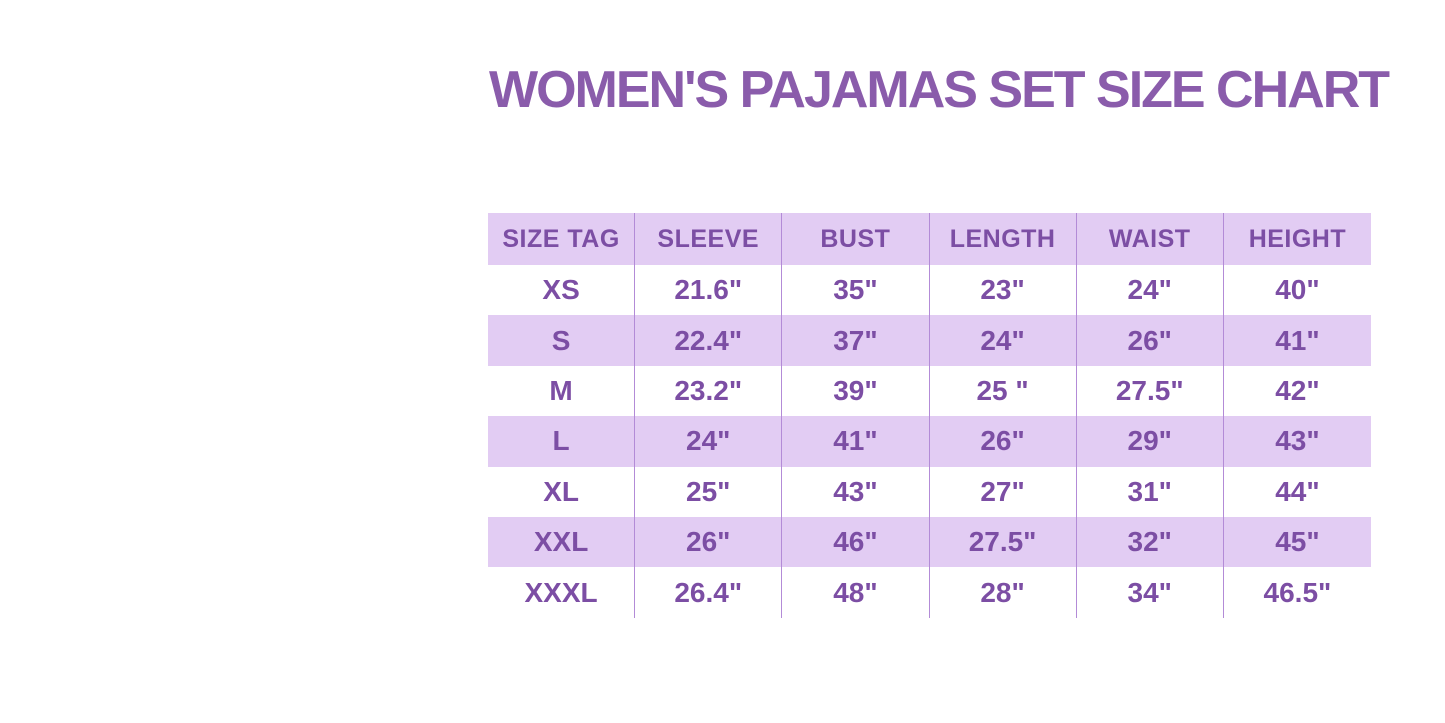 The width and height of the screenshot is (1445, 723). Describe the element at coordinates (1297, 390) in the screenshot. I see `table-cell: 42"` at that location.